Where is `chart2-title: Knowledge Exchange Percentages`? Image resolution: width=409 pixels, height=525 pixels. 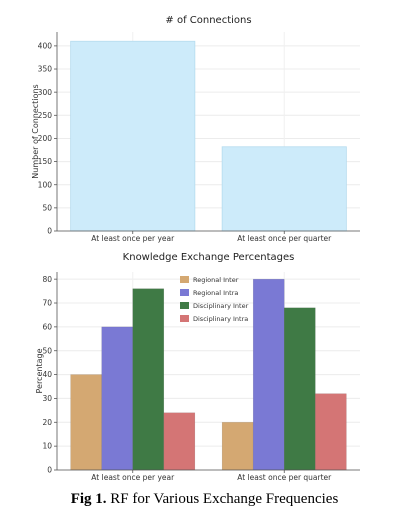
chart2-title: Knowledge Exchange Percentages is located at coordinates (209, 257).